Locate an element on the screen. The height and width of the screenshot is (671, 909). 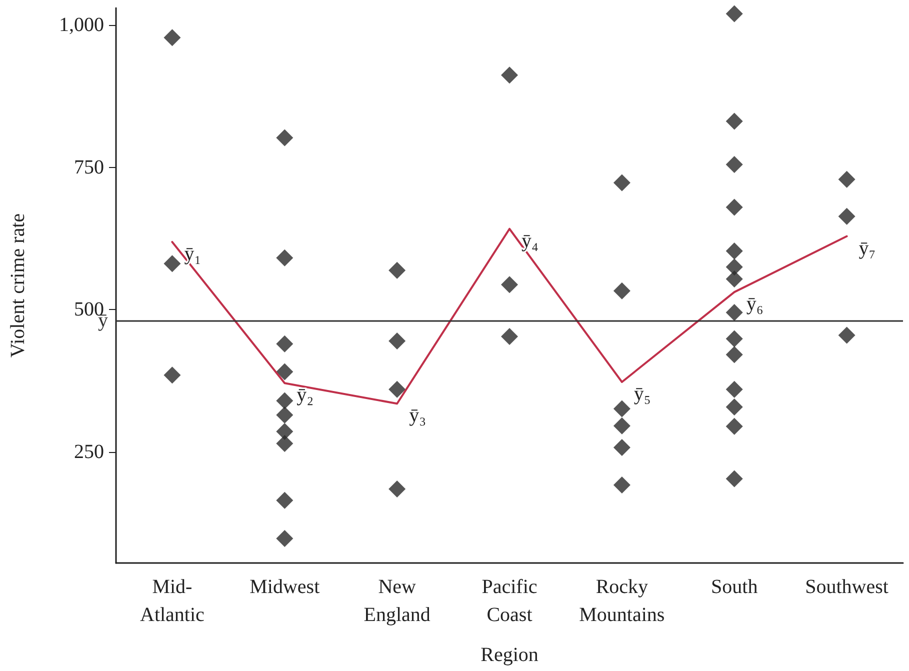
annotation: ȳ₅ is located at coordinates (642, 393).